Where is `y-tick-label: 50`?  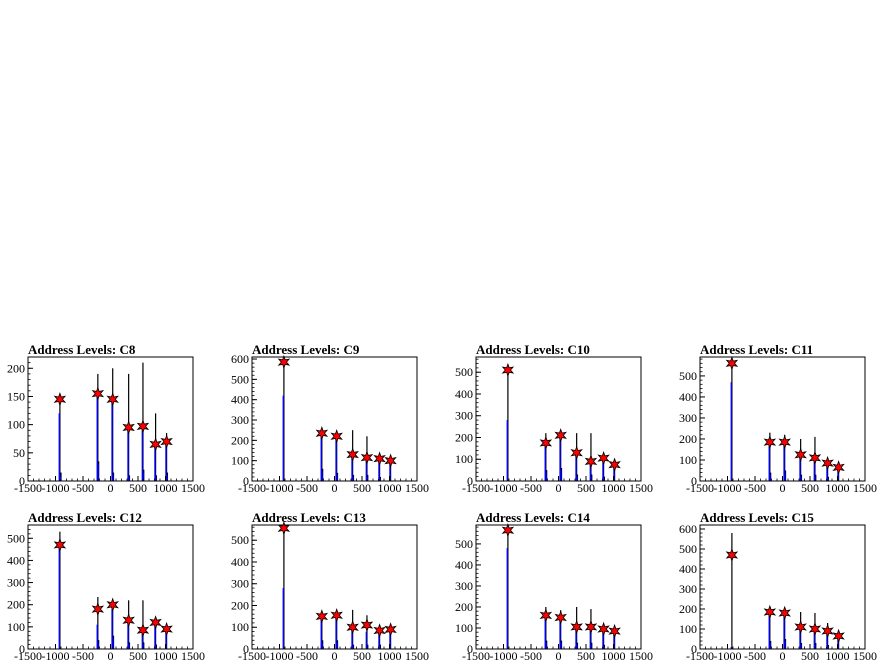 y-tick-label: 50 is located at coordinates (19, 453).